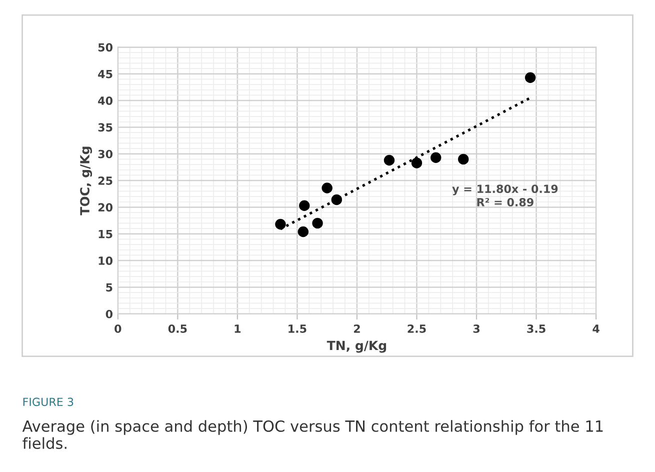 Image resolution: width=655 pixels, height=472 pixels. Describe the element at coordinates (536, 328) in the screenshot. I see `x-tick-label: 3.5` at that location.